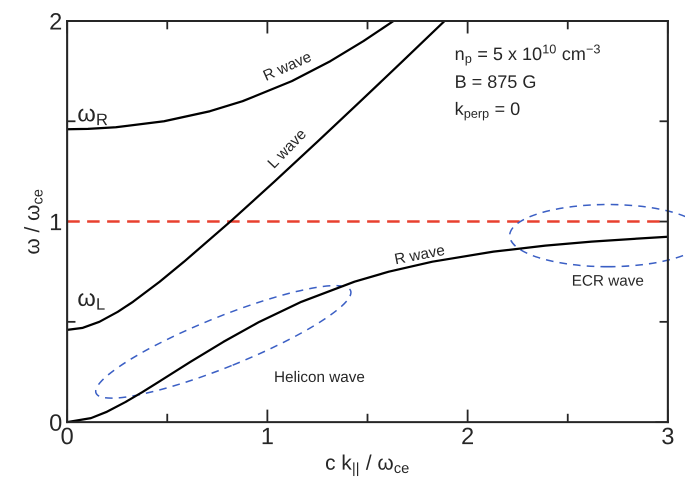  I want to click on annotation: k$_{perp}$ = 0, so click(488, 111).